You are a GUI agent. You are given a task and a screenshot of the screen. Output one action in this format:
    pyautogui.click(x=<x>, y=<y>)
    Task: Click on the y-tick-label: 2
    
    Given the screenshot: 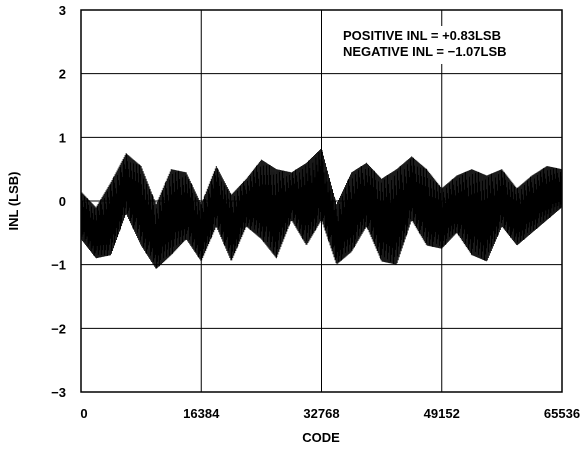 What is the action you would take?
    pyautogui.click(x=62, y=74)
    